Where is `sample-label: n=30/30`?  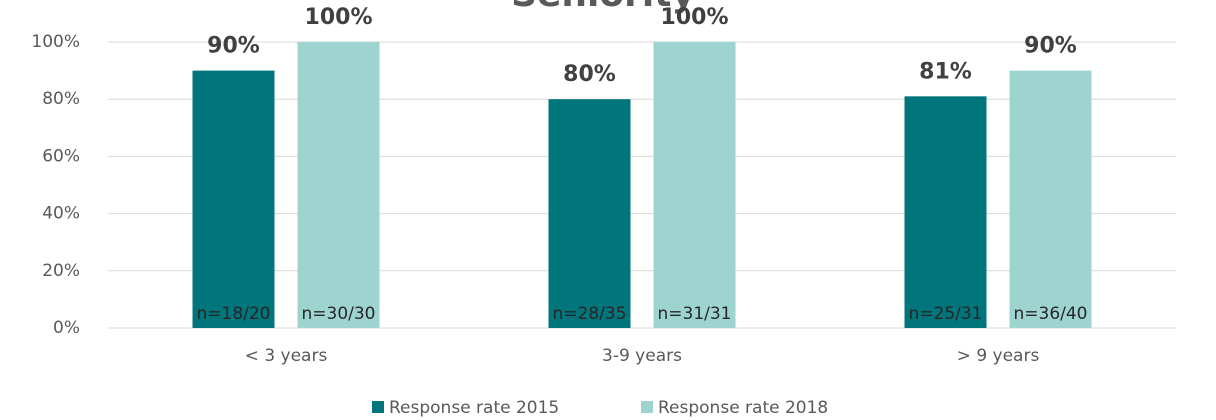
sample-label: n=30/30 is located at coordinates (338, 314).